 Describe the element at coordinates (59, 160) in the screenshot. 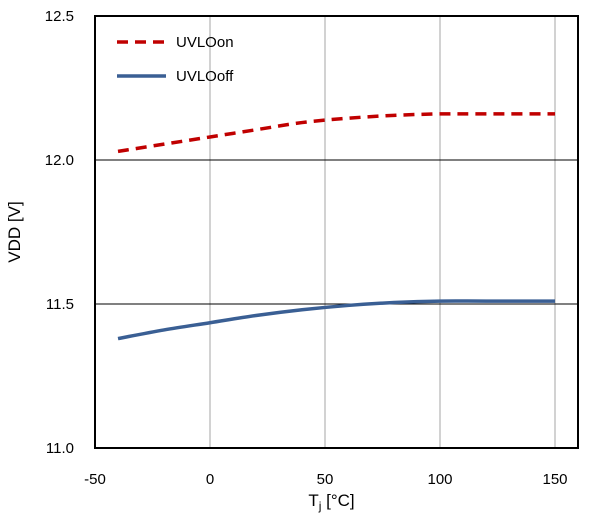

I see `y-tick-label: 12.0` at that location.